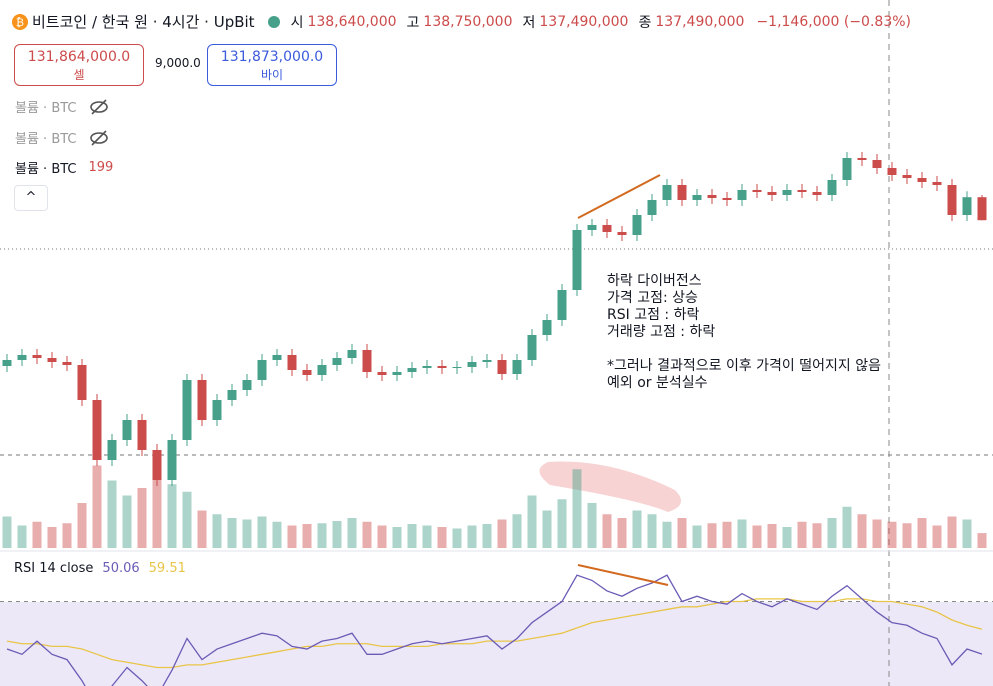 The height and width of the screenshot is (686, 993). I want to click on sell-button: 131,864,000.0 셀, so click(79, 65).